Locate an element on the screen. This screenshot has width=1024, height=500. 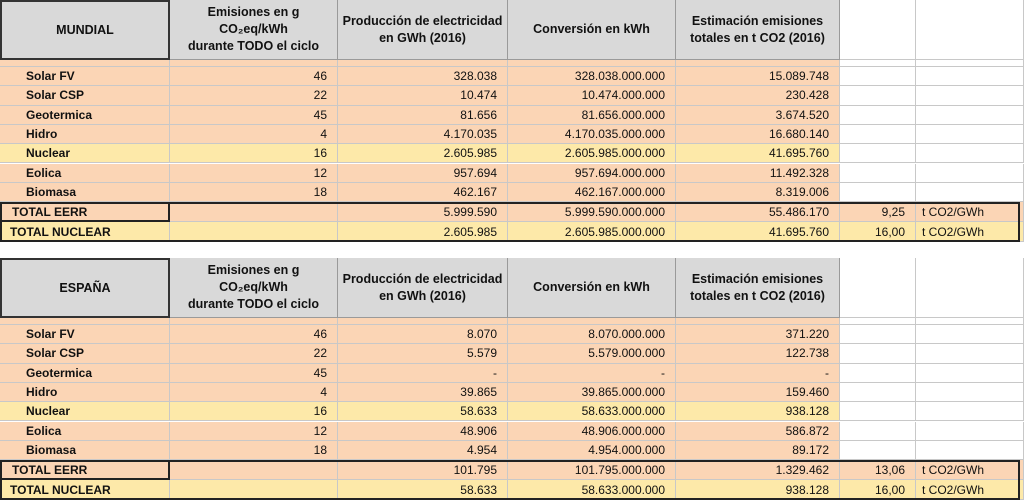
ratio-cell: 13,06 is located at coordinates (878, 470).